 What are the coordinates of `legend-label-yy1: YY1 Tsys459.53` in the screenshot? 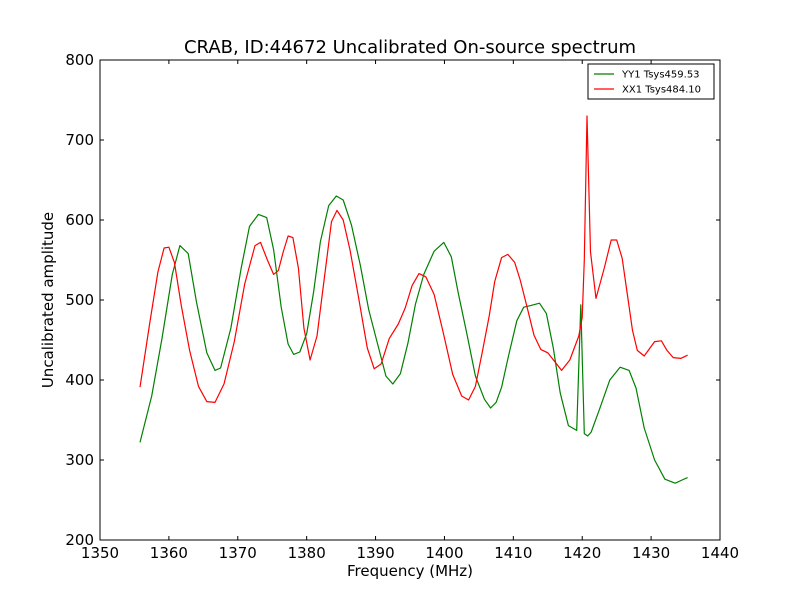 It's located at (660, 75).